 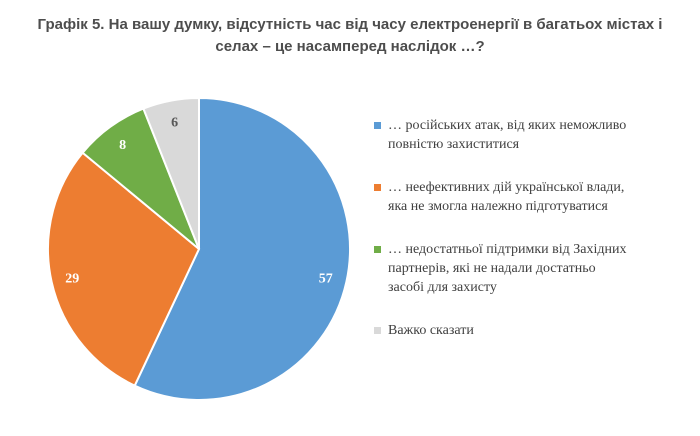 I want to click on legend-label-line: Важко сказати, so click(x=431, y=330).